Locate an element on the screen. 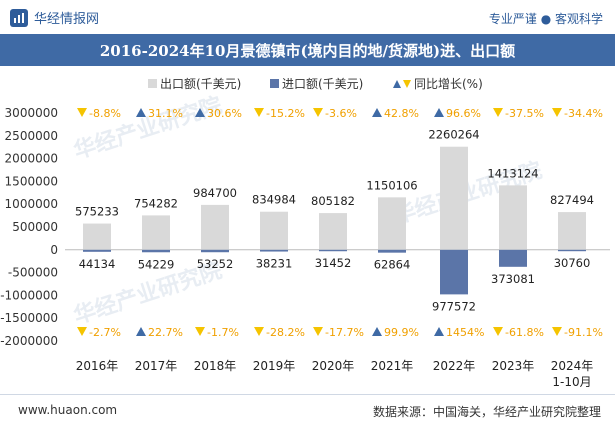 The height and width of the screenshot is (428, 615). export-growth-label: 96.6% is located at coordinates (463, 113).